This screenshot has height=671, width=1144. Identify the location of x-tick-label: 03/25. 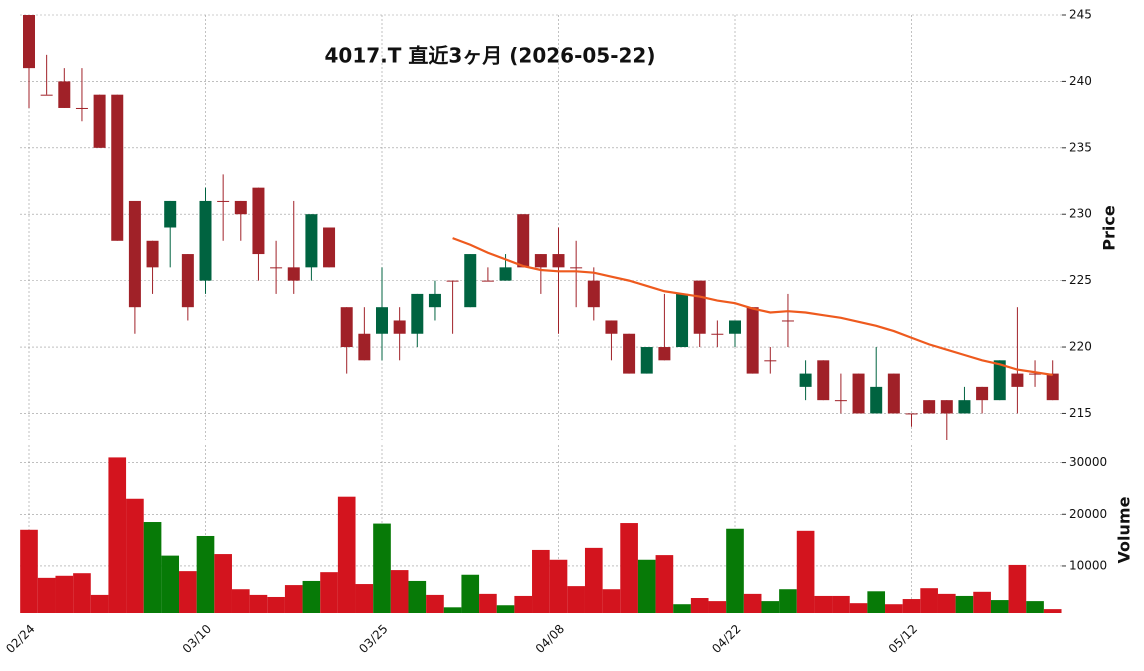
(373, 639).